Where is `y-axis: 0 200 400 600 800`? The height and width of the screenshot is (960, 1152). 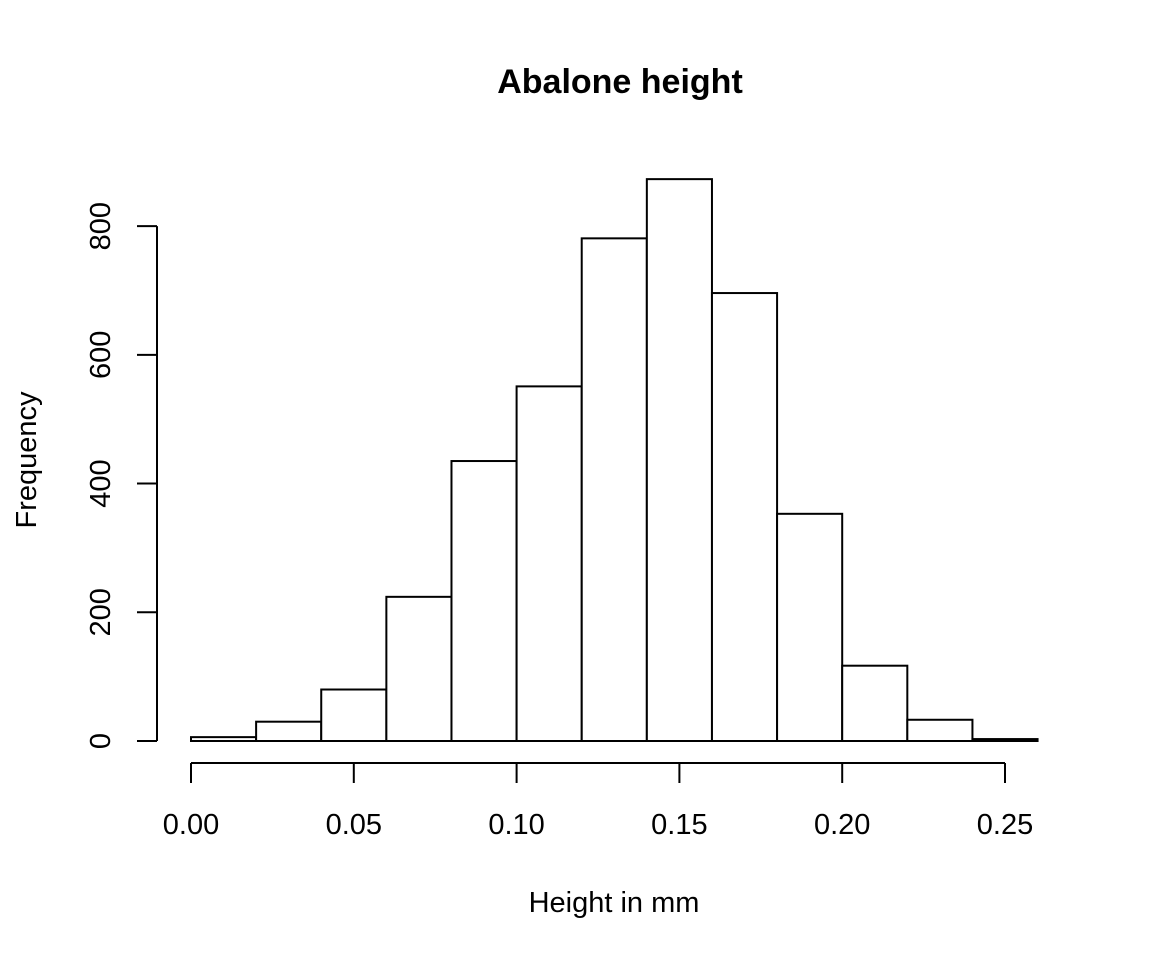 y-axis: 0 200 400 600 800 is located at coordinates (121, 475).